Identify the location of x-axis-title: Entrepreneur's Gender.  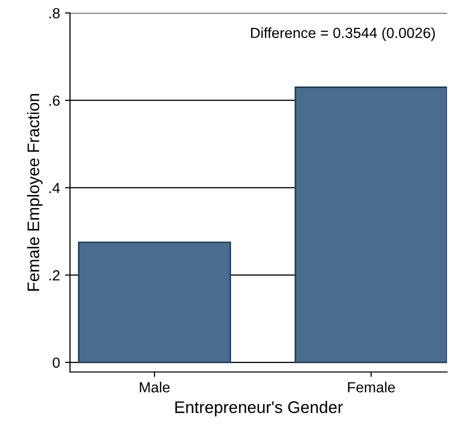
(259, 408).